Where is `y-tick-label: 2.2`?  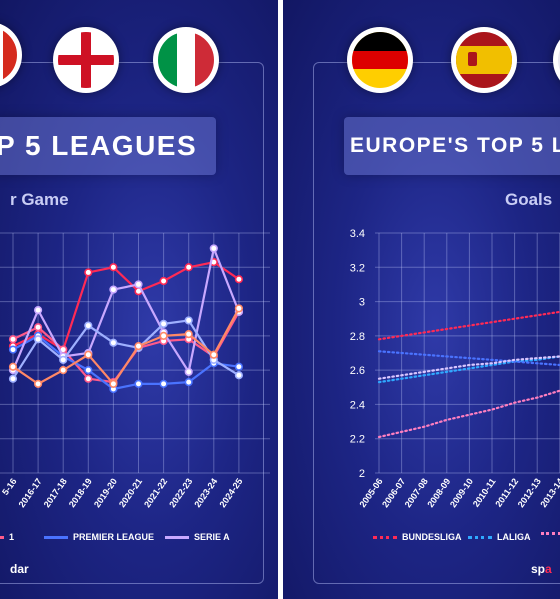
y-tick-label: 2.2 is located at coordinates (357, 440).